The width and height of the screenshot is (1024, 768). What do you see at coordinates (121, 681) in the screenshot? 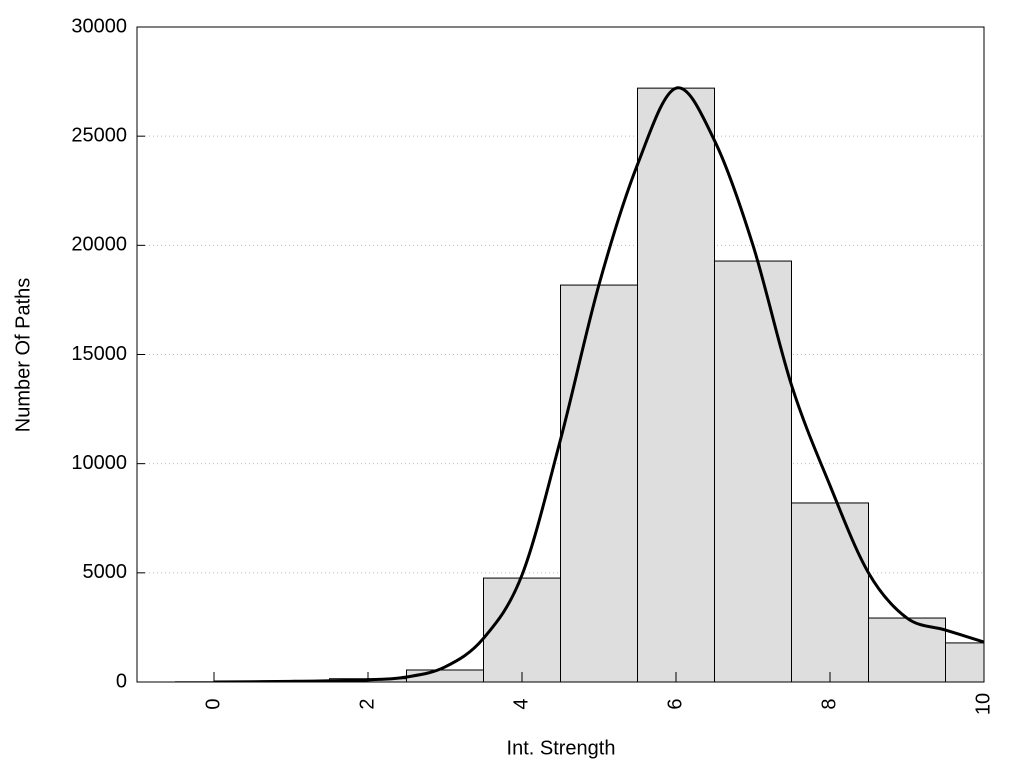
I see `y-tick-label: 0` at bounding box center [121, 681].